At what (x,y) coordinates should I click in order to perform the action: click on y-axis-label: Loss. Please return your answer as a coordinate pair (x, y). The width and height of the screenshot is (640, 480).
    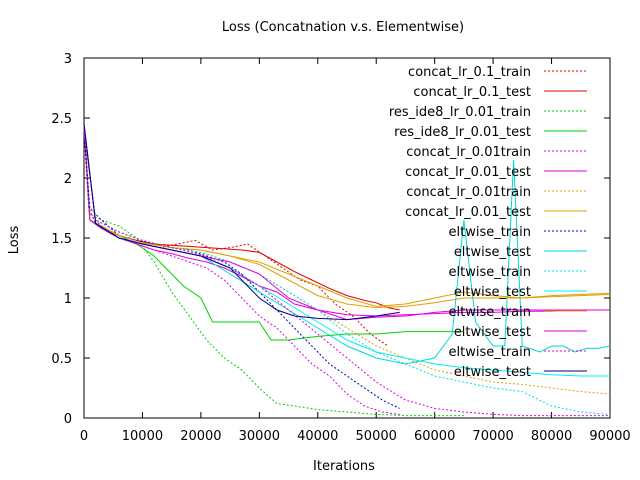
    Looking at the image, I should click on (14, 240).